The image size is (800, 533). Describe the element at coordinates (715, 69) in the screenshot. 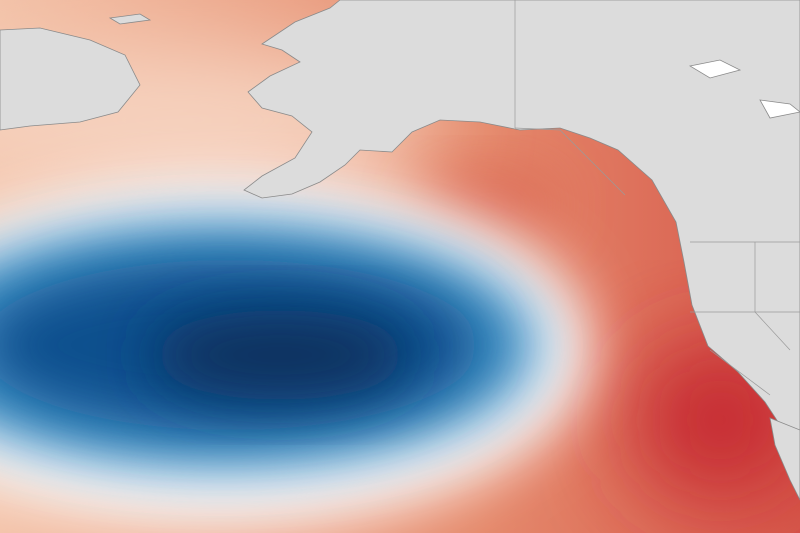

I see `lake` at that location.